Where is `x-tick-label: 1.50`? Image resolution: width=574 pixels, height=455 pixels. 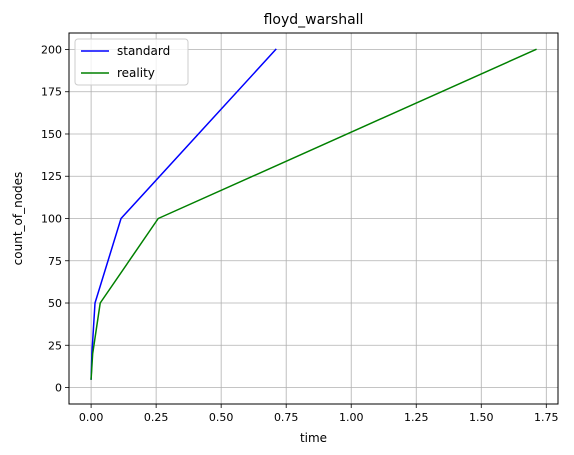 x-tick-label: 1.50 is located at coordinates (481, 417).